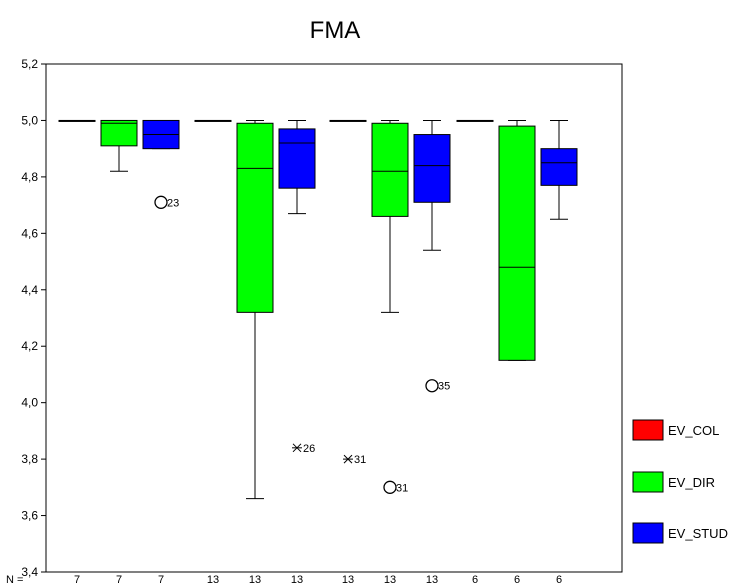 The image size is (752, 586). Describe the element at coordinates (29, 346) in the screenshot. I see `y-tick-label: 4,2` at that location.